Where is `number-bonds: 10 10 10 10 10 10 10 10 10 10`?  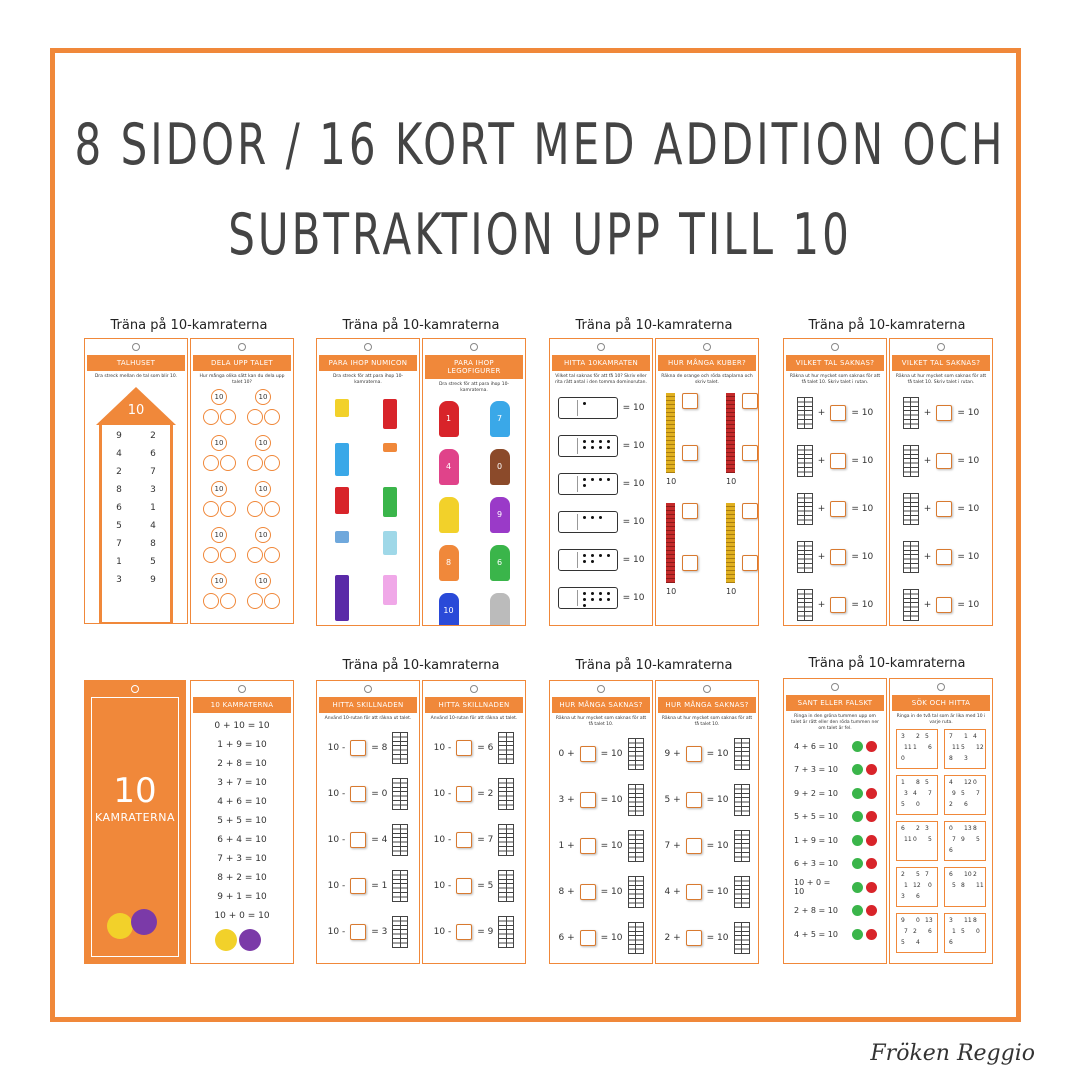 number-bonds: 10 10 10 10 10 10 10 10 10 10 is located at coordinates (242, 503).